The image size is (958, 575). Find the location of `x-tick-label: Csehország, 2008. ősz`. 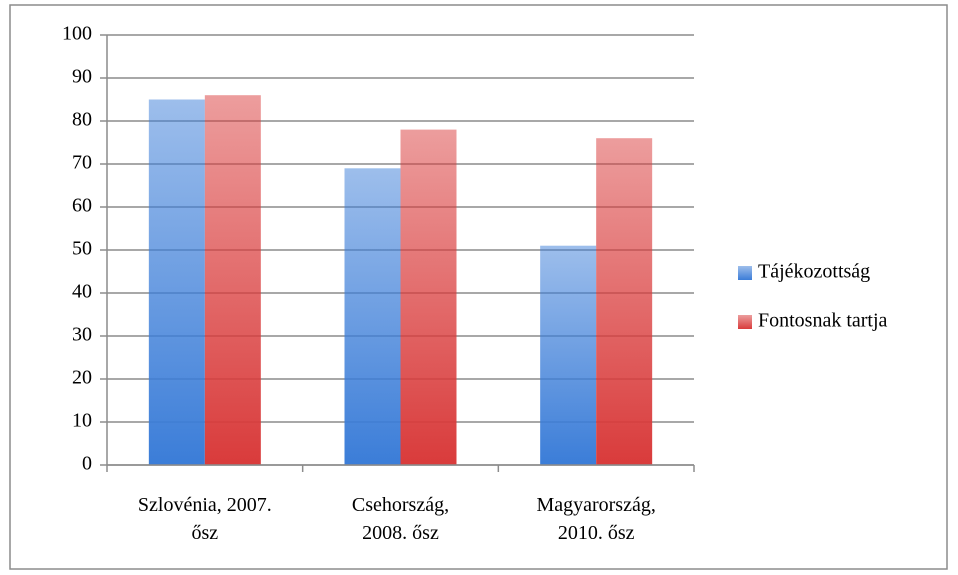

x-tick-label: Csehország, 2008. ősz is located at coordinates (400, 519).